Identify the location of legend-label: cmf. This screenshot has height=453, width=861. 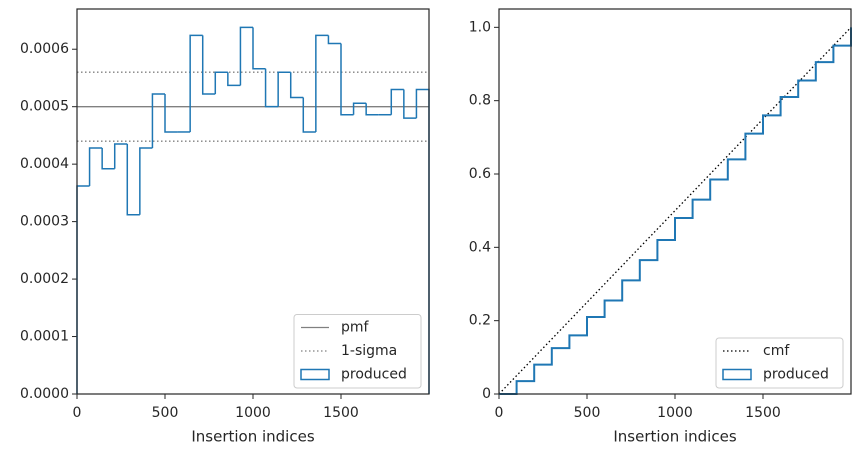
(776, 351).